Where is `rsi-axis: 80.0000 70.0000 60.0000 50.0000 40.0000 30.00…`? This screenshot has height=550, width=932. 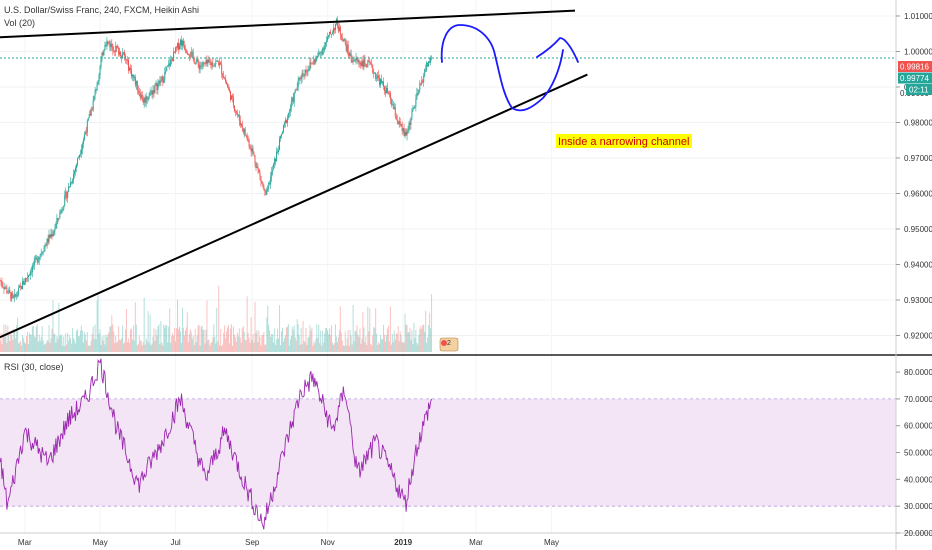
rsi-axis: 80.0000 70.0000 60.0000 50.0000 40.0000 30.00… is located at coordinates (914, 453).